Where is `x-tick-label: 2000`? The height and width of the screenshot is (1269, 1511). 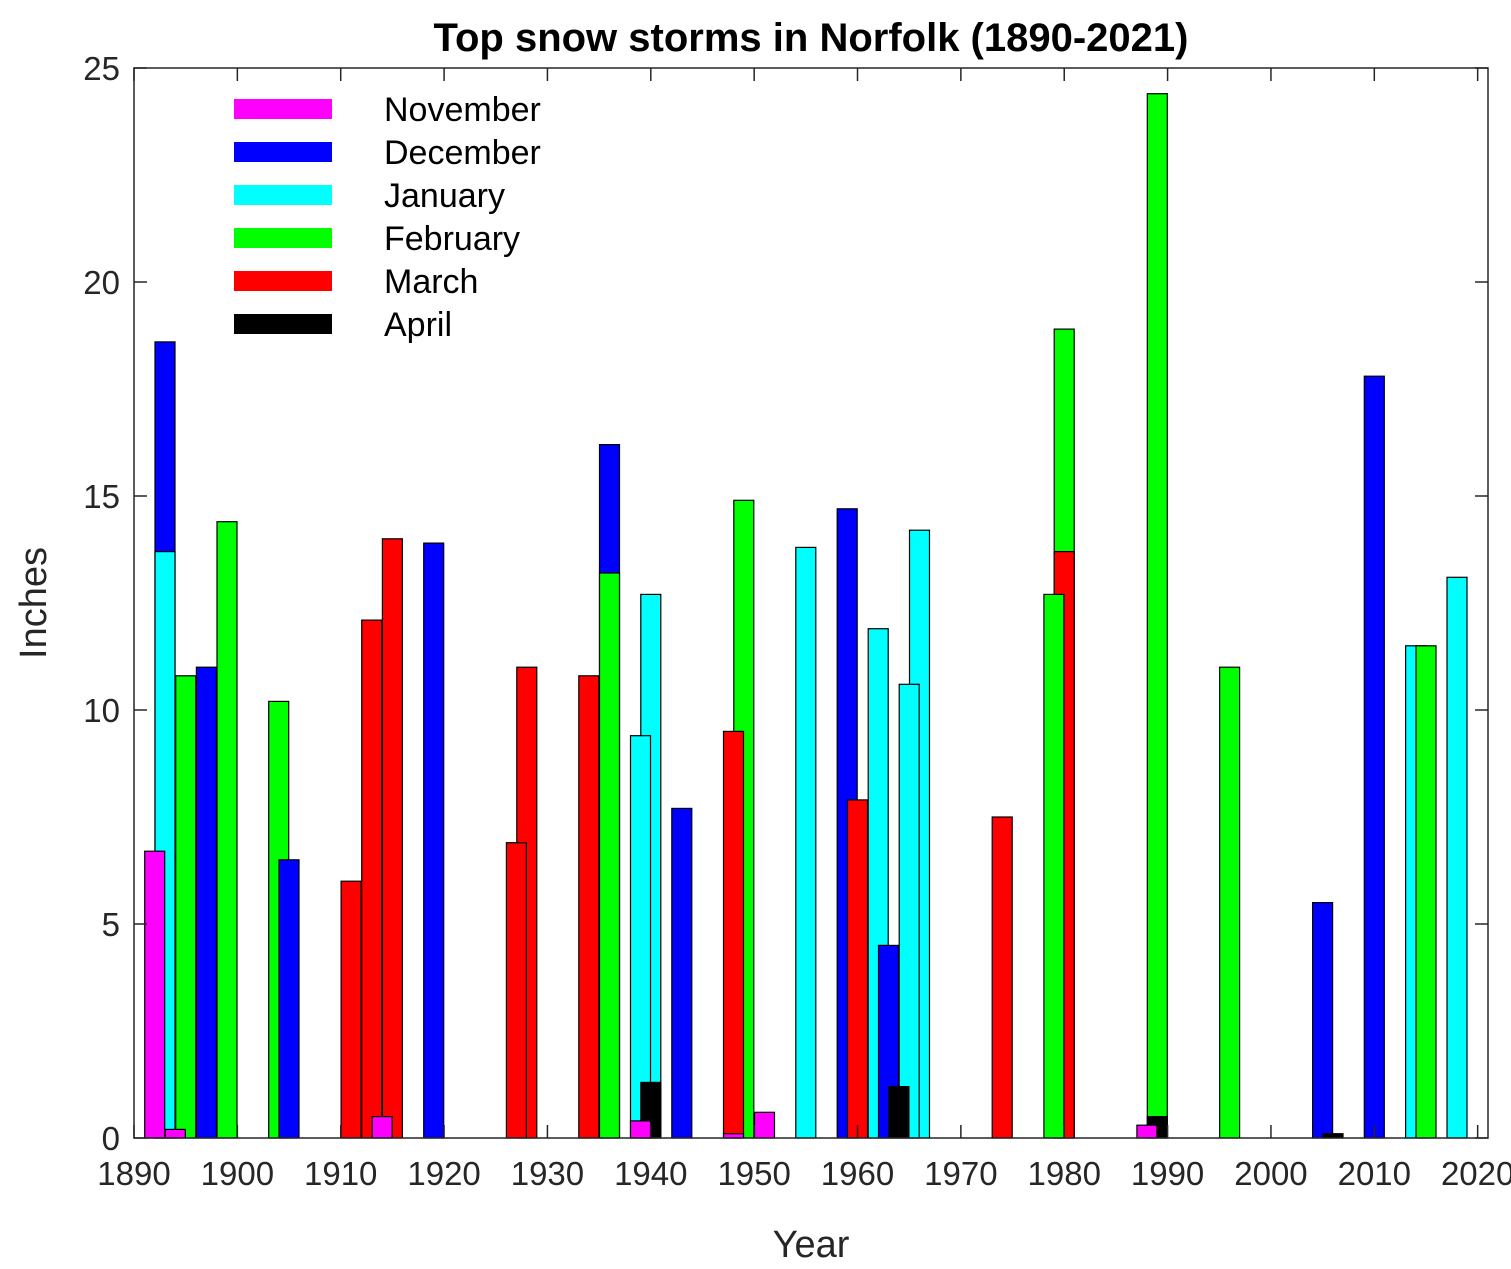 x-tick-label: 2000 is located at coordinates (1270, 1173).